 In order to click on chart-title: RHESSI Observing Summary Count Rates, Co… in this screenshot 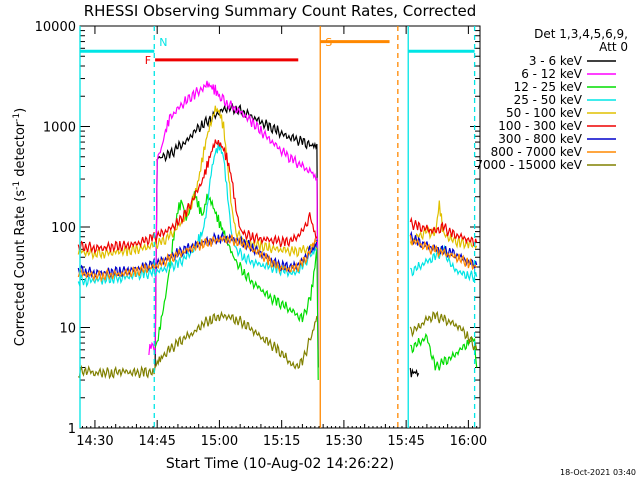, I will do `click(280, 11)`.